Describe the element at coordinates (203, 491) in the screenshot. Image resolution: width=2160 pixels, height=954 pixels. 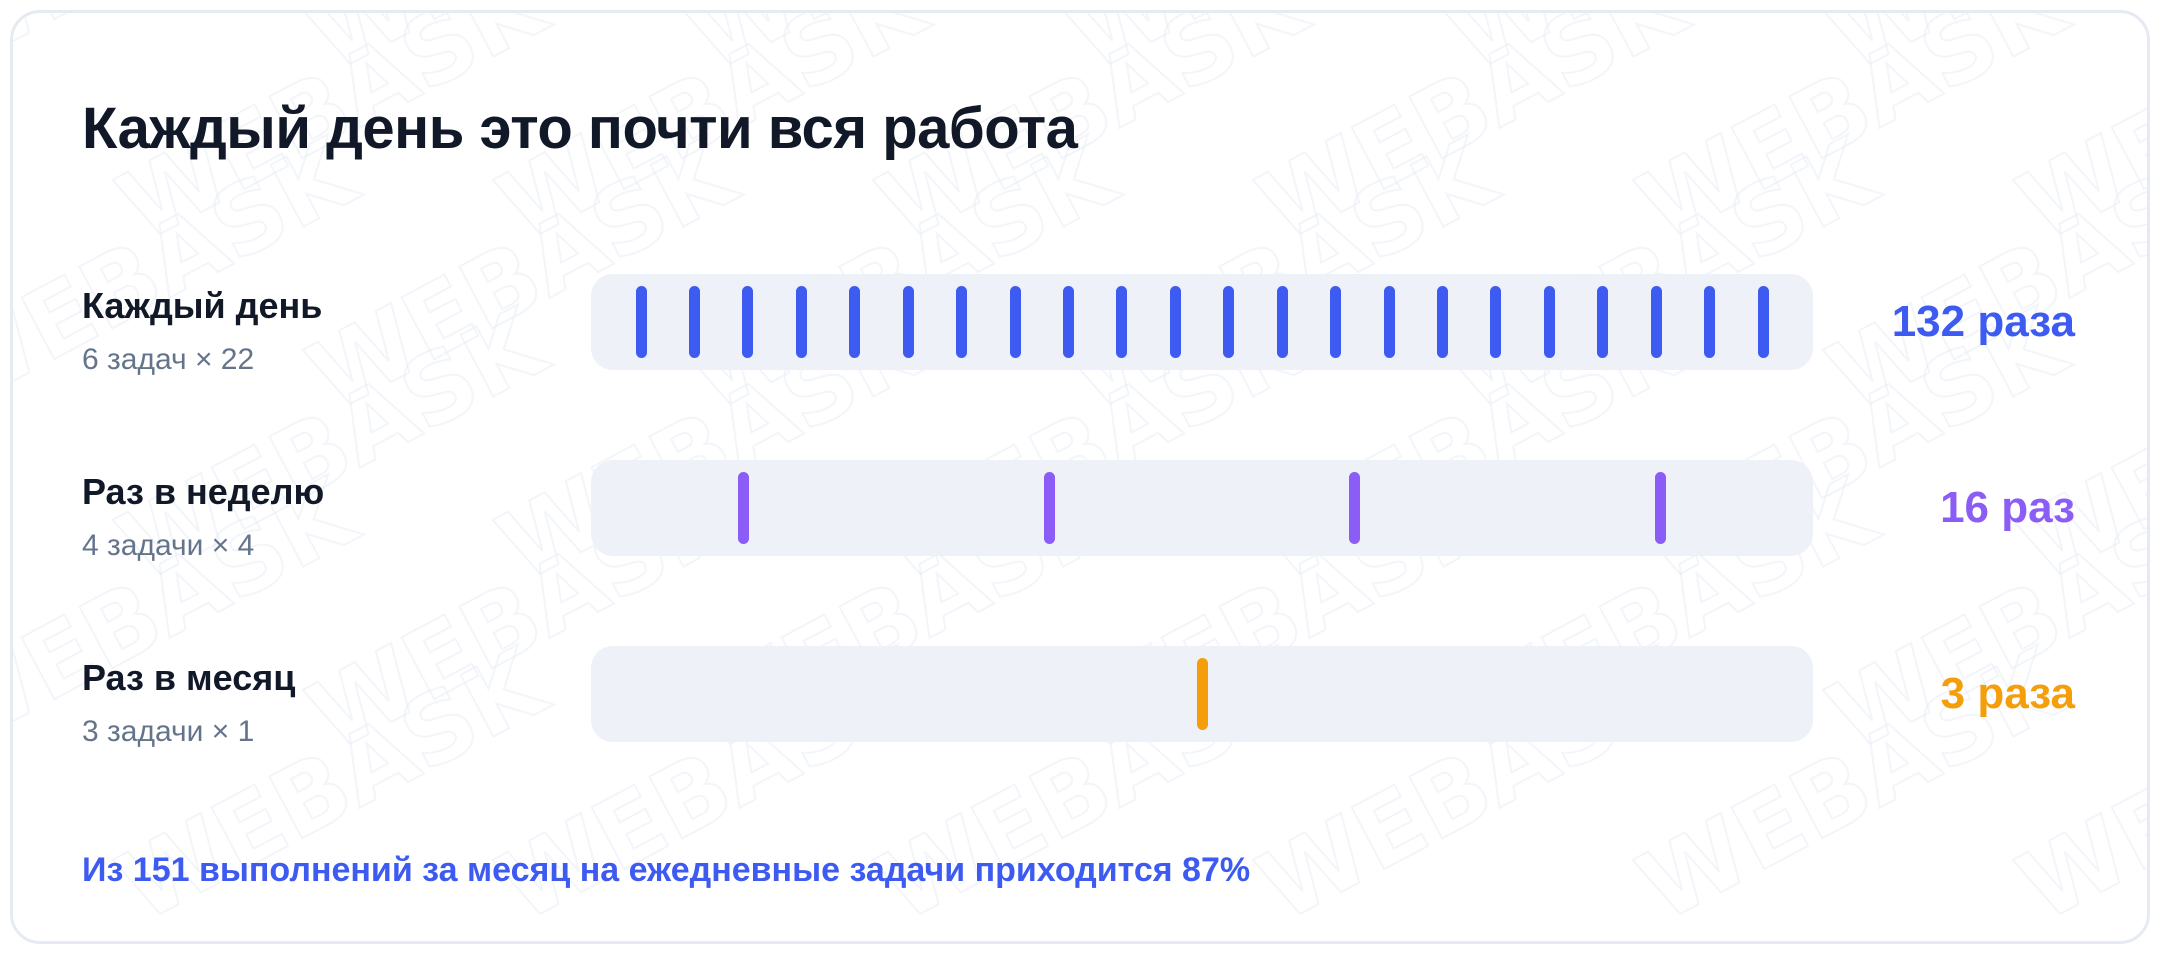
I see `row-label-weekly: Раз в неделю` at that location.